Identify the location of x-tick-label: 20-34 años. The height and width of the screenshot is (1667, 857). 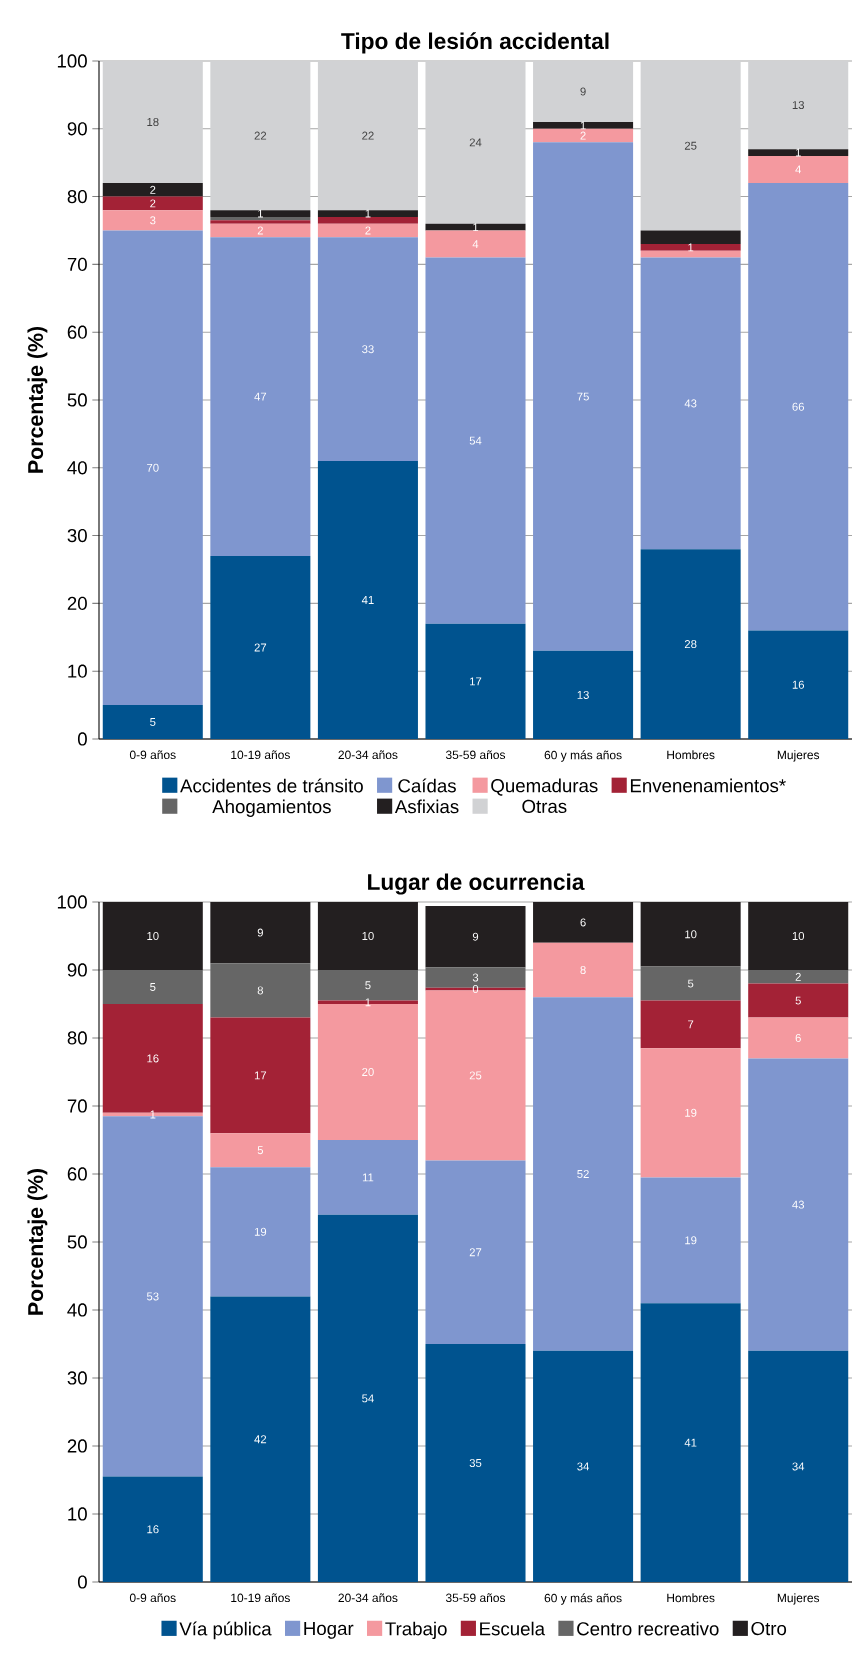
(368, 755).